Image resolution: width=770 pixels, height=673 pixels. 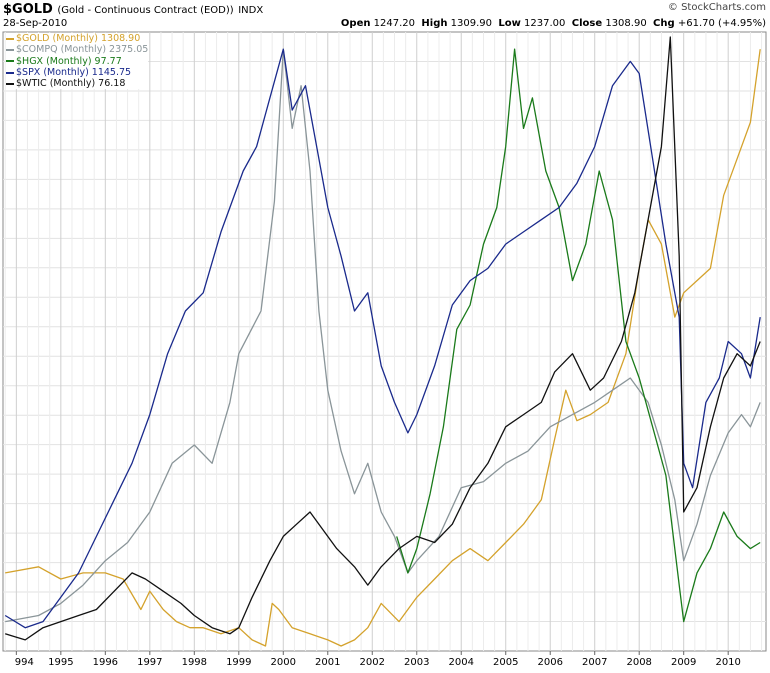 What do you see at coordinates (194, 662) in the screenshot?
I see `x-tick-label: 1998` at bounding box center [194, 662].